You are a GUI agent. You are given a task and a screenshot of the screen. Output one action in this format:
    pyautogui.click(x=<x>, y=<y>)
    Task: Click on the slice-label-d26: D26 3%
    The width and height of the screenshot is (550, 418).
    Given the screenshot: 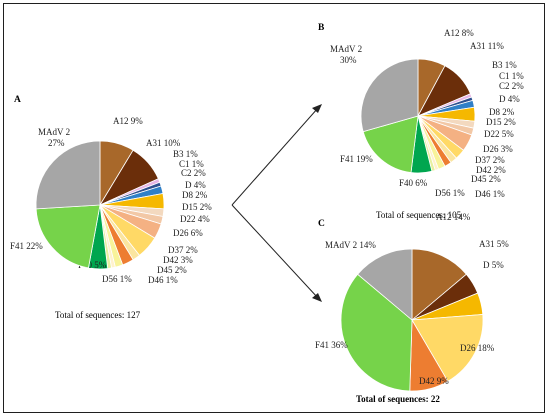 What is the action you would take?
    pyautogui.click(x=498, y=149)
    